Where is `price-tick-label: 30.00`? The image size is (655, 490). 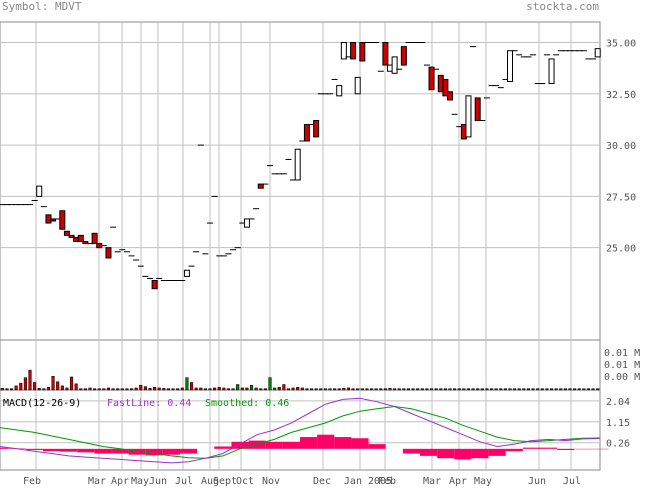
price-tick-label: 30.00 is located at coordinates (621, 146).